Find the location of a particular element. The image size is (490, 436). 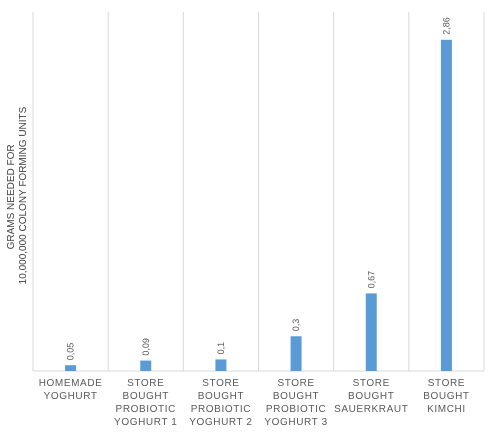

data-label: 0,09 is located at coordinates (146, 347).